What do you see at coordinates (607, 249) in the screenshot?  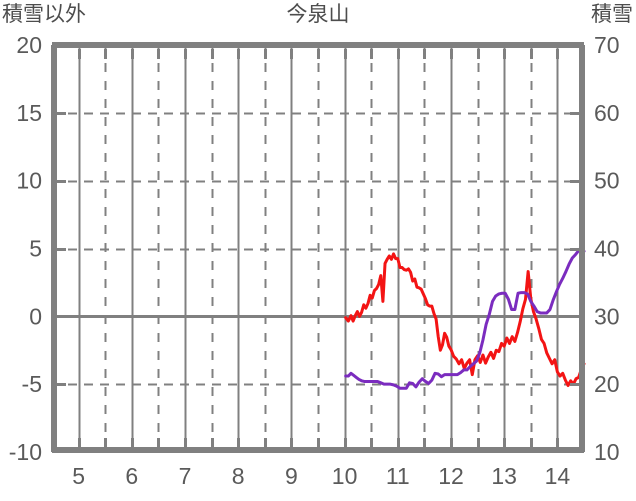 I see `y2-tick-label: 40` at bounding box center [607, 249].